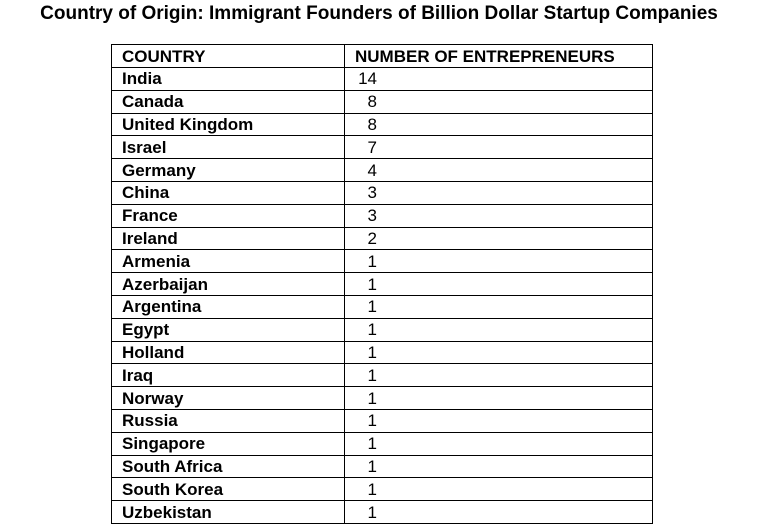 Image resolution: width=758 pixels, height=524 pixels. Describe the element at coordinates (228, 147) in the screenshot. I see `country-cell: Israel` at that location.